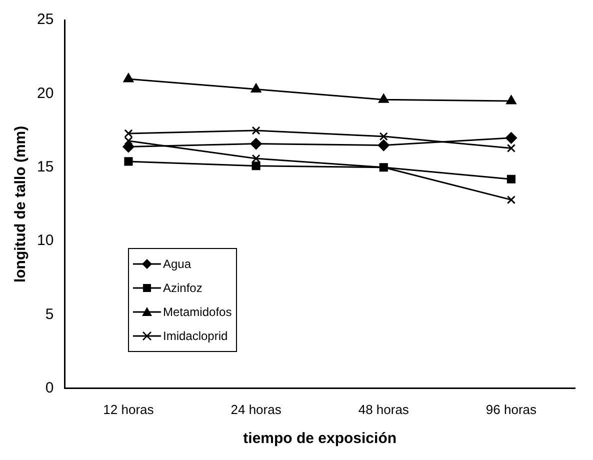 Image resolution: width=593 pixels, height=460 pixels. I want to click on y-tick-label: 5, so click(49, 314).